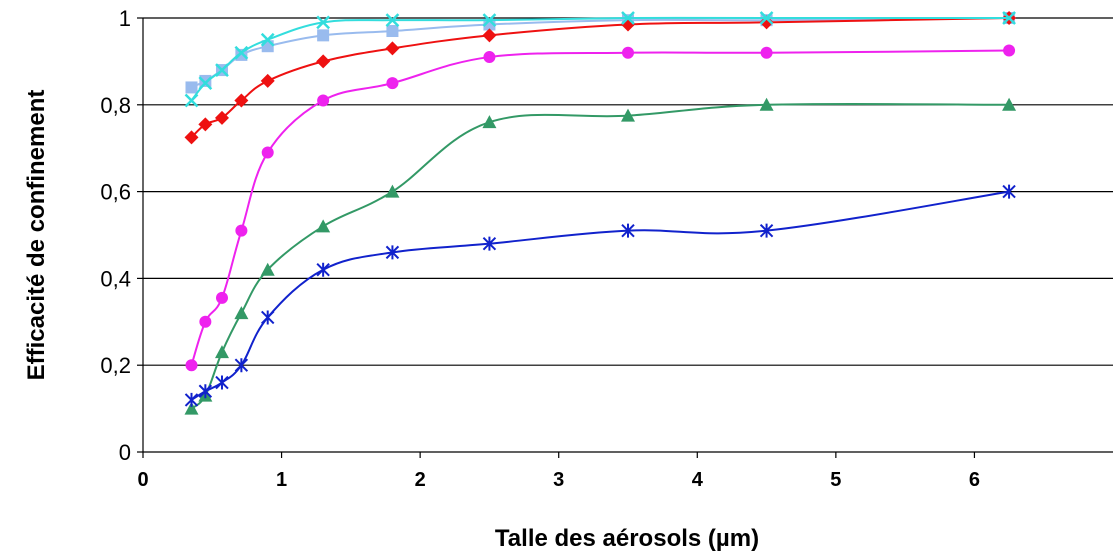 The image size is (1113, 557). I want to click on x-tick-label: 3, so click(558, 480).